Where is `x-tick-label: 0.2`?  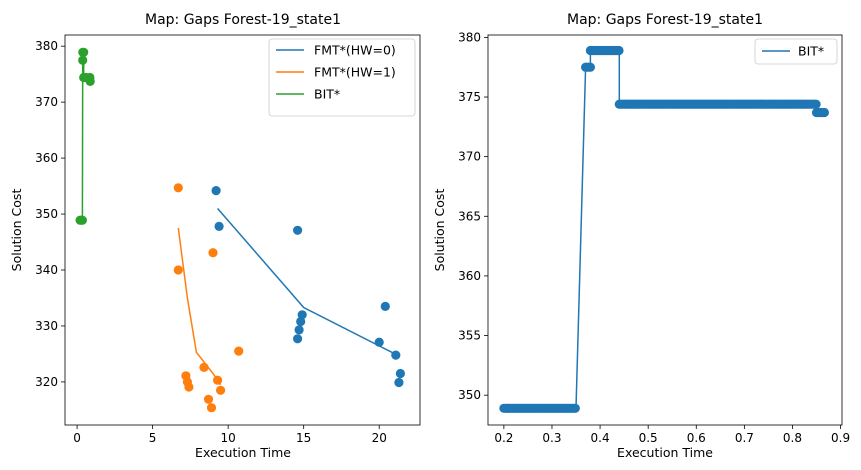 x-tick-label: 0.2 is located at coordinates (503, 438).